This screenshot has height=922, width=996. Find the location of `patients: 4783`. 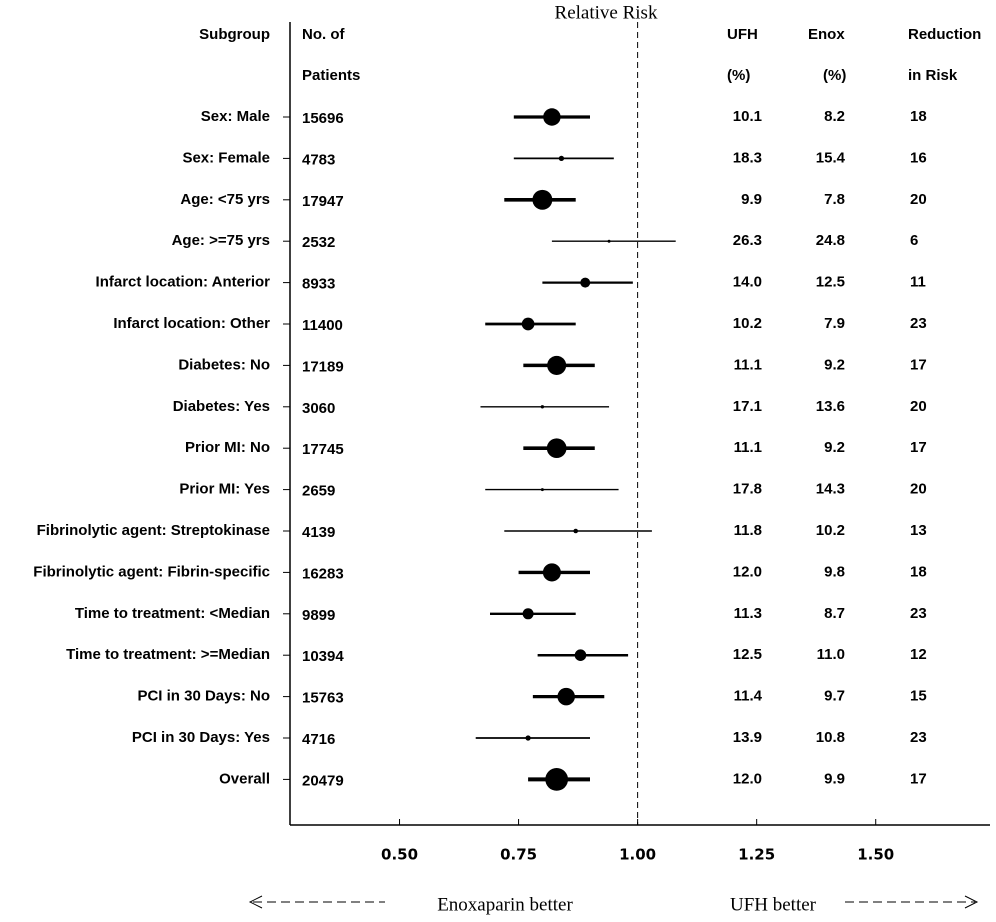

patients: 4783 is located at coordinates (318, 159).